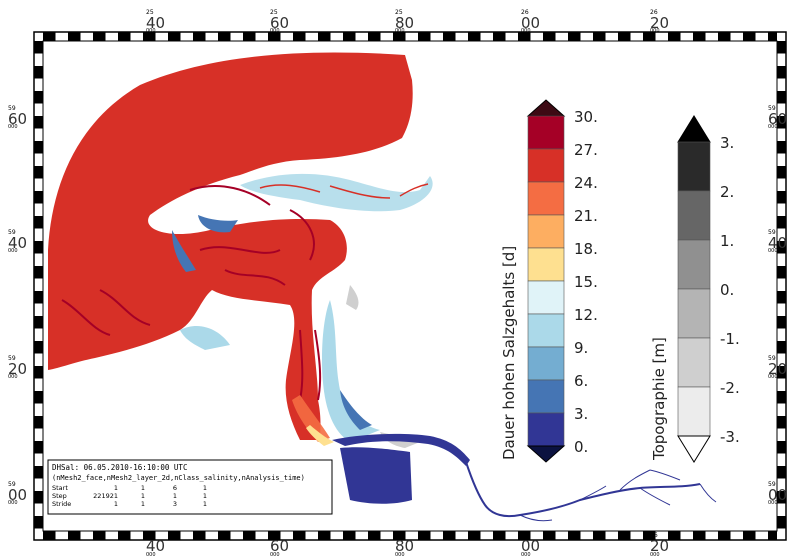 The width and height of the screenshot is (800, 560). What do you see at coordinates (509, 353) in the screenshot?
I see `colorbar-title: Dauer hohen Salzgehalts [d]` at bounding box center [509, 353].